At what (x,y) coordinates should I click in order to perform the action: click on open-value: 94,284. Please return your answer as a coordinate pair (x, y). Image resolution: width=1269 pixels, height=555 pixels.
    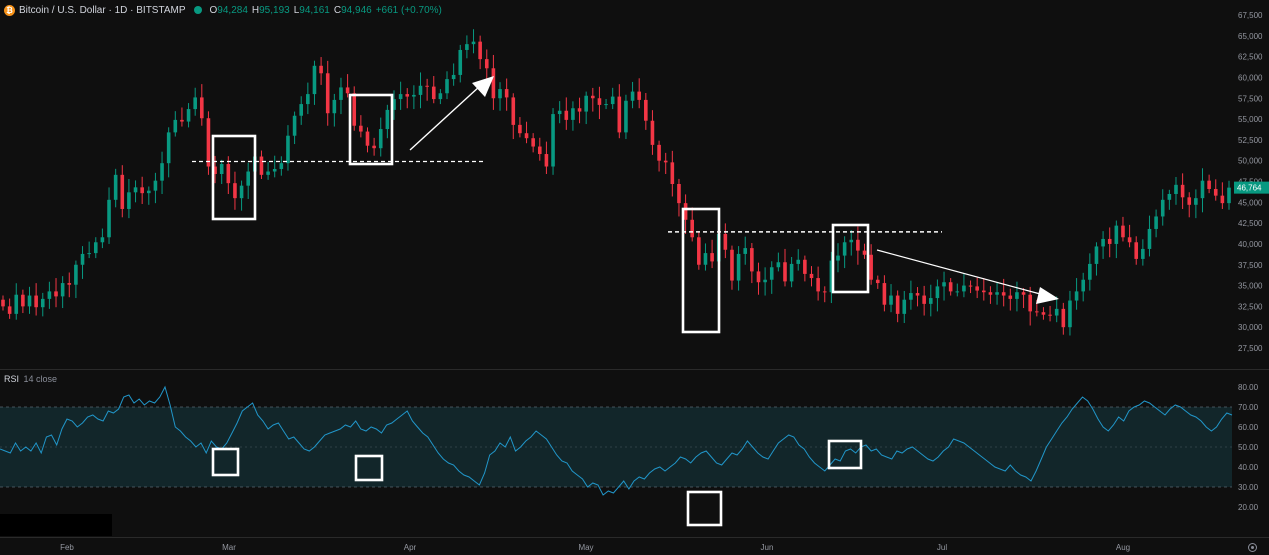
    Looking at the image, I should click on (232, 10).